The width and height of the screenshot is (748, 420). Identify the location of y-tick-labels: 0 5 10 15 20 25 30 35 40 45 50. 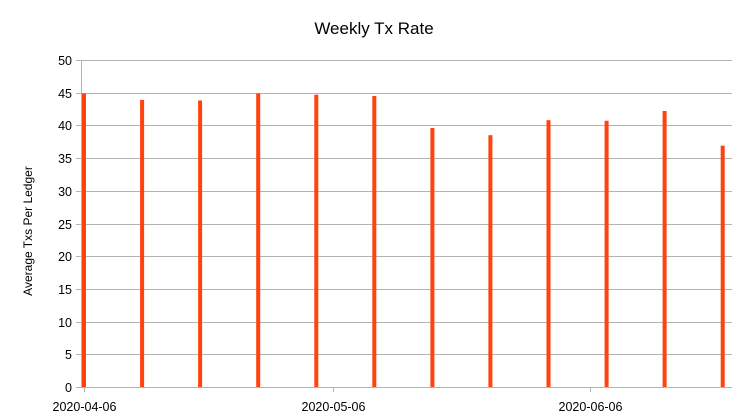
(65, 224).